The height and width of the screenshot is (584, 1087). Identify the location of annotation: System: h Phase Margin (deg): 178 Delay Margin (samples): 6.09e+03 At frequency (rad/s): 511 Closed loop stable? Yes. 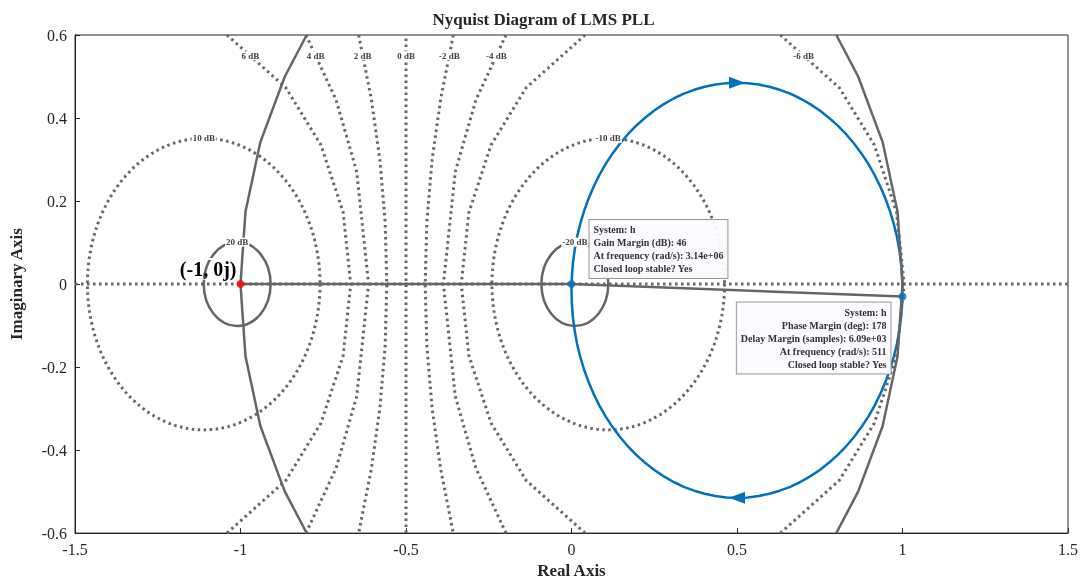
(813, 338).